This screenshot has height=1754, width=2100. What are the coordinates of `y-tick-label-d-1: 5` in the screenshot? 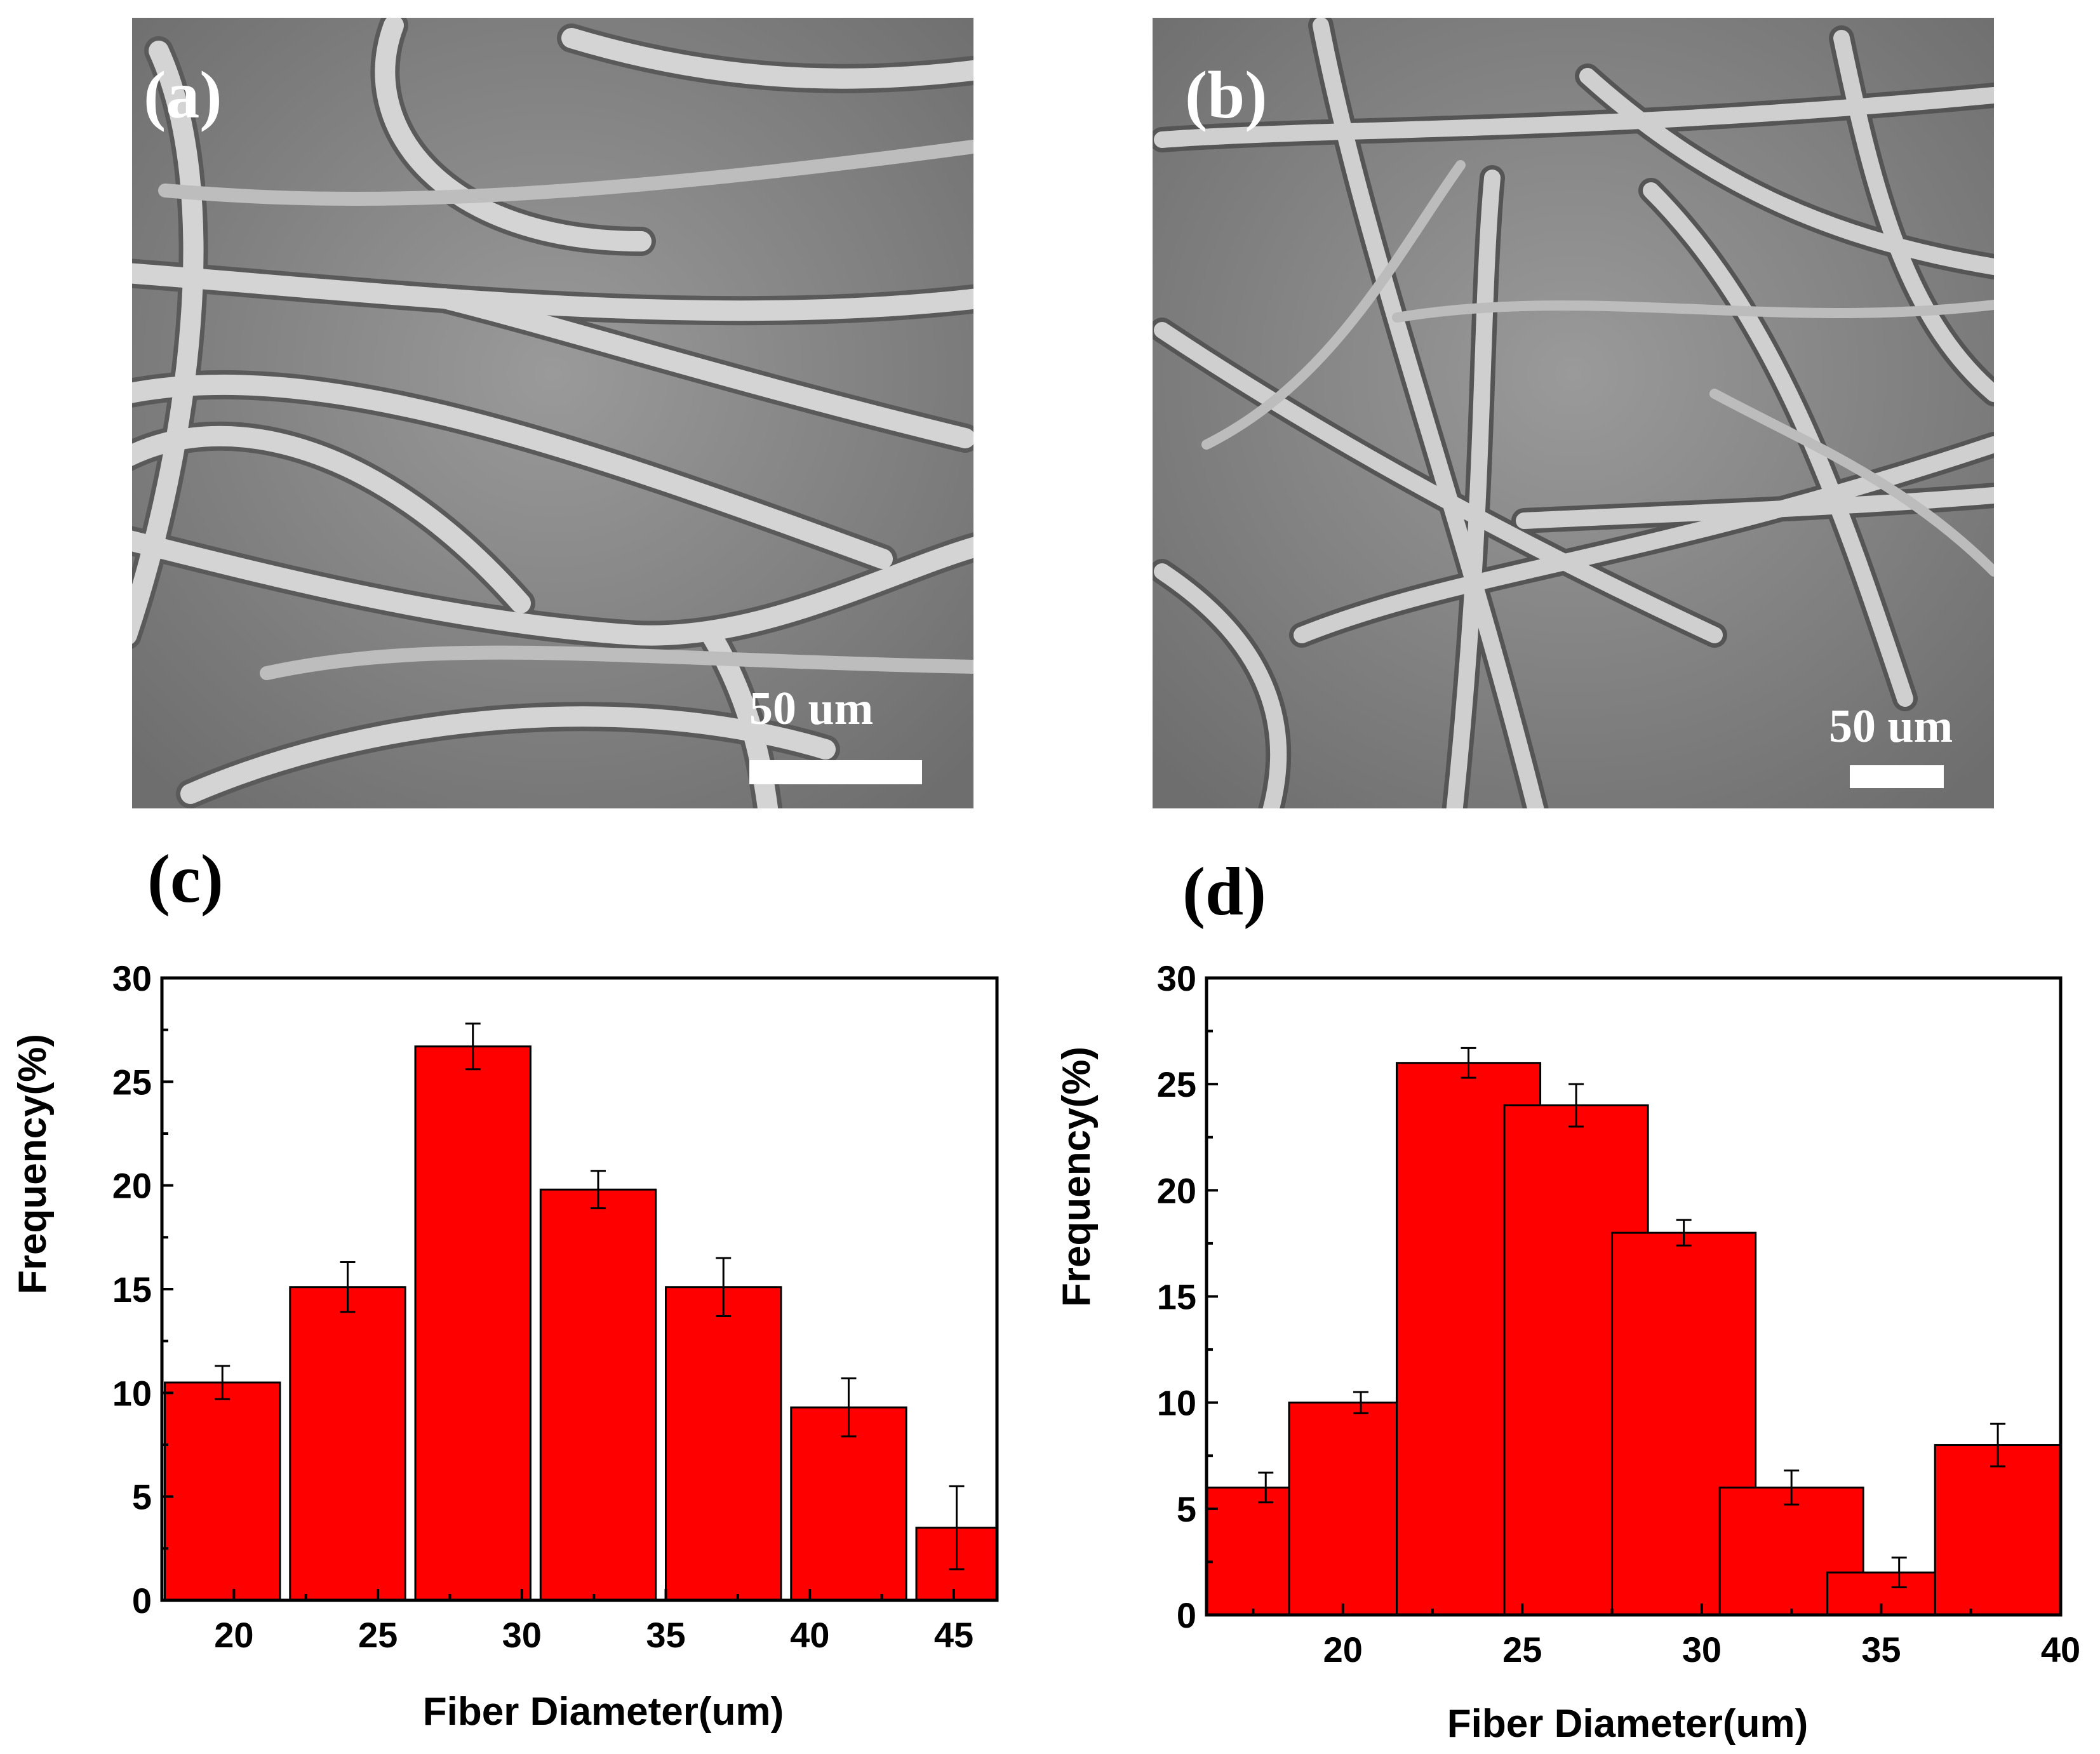 It's located at (1187, 1509).